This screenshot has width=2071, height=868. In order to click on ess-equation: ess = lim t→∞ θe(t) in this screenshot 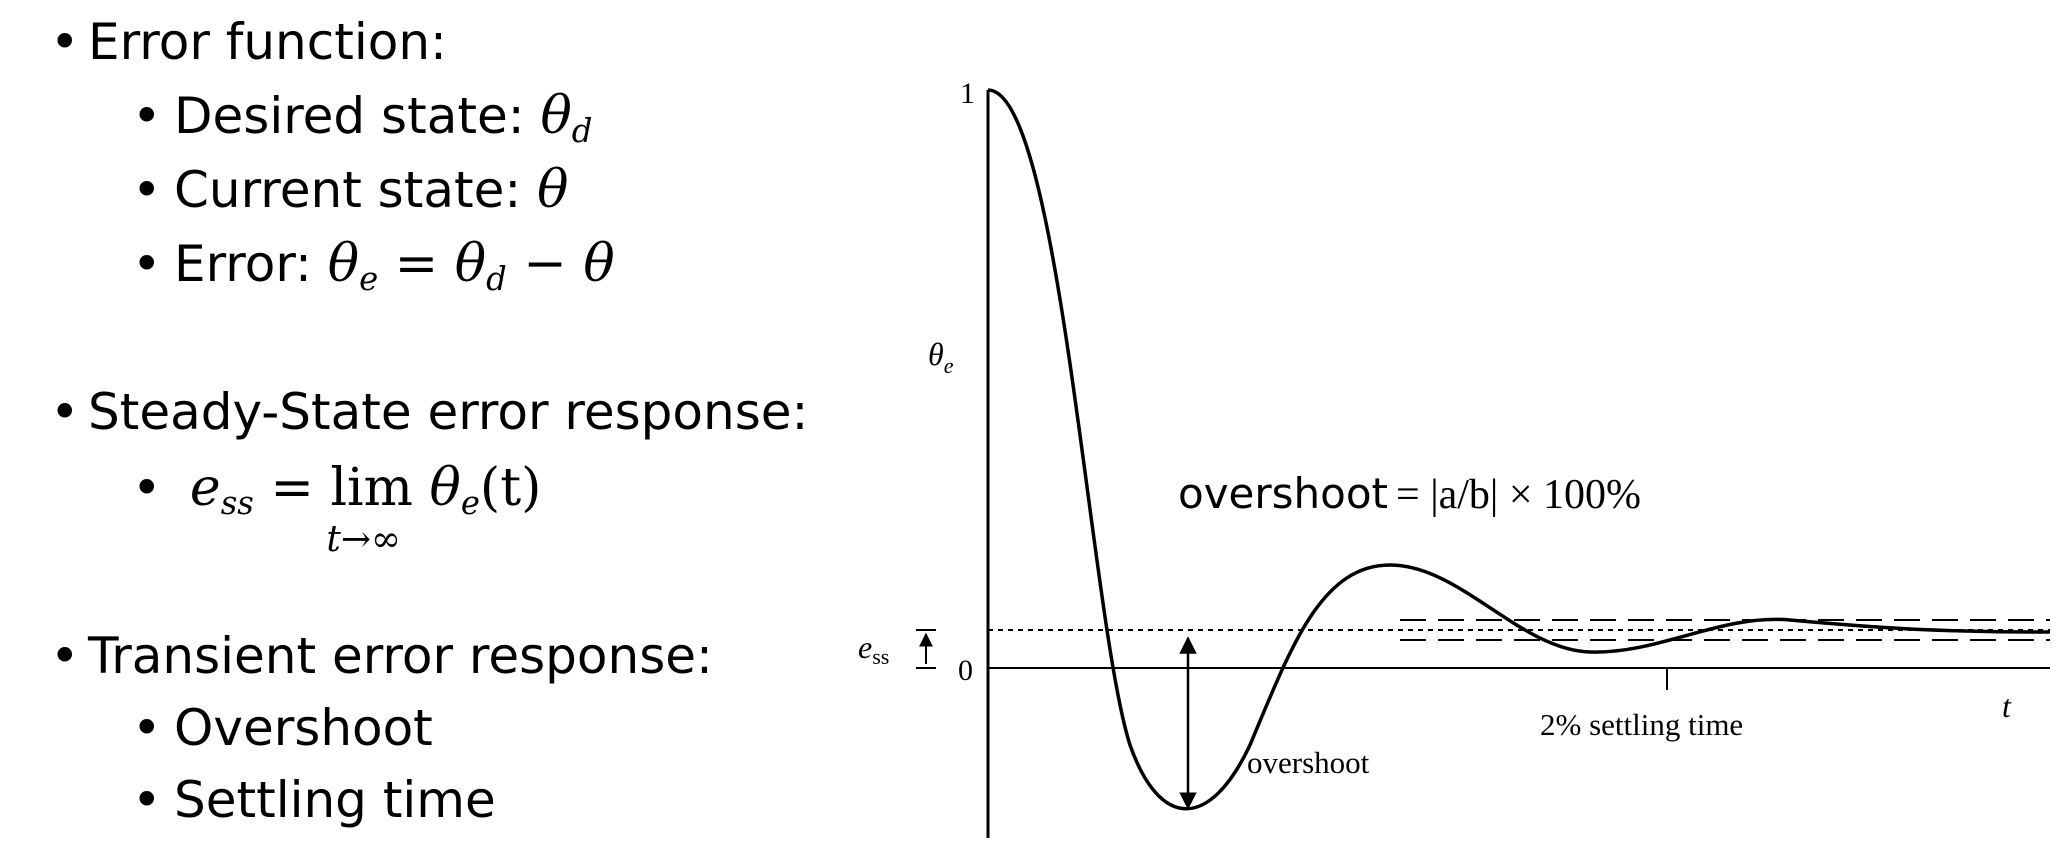, I will do `click(365, 509)`.